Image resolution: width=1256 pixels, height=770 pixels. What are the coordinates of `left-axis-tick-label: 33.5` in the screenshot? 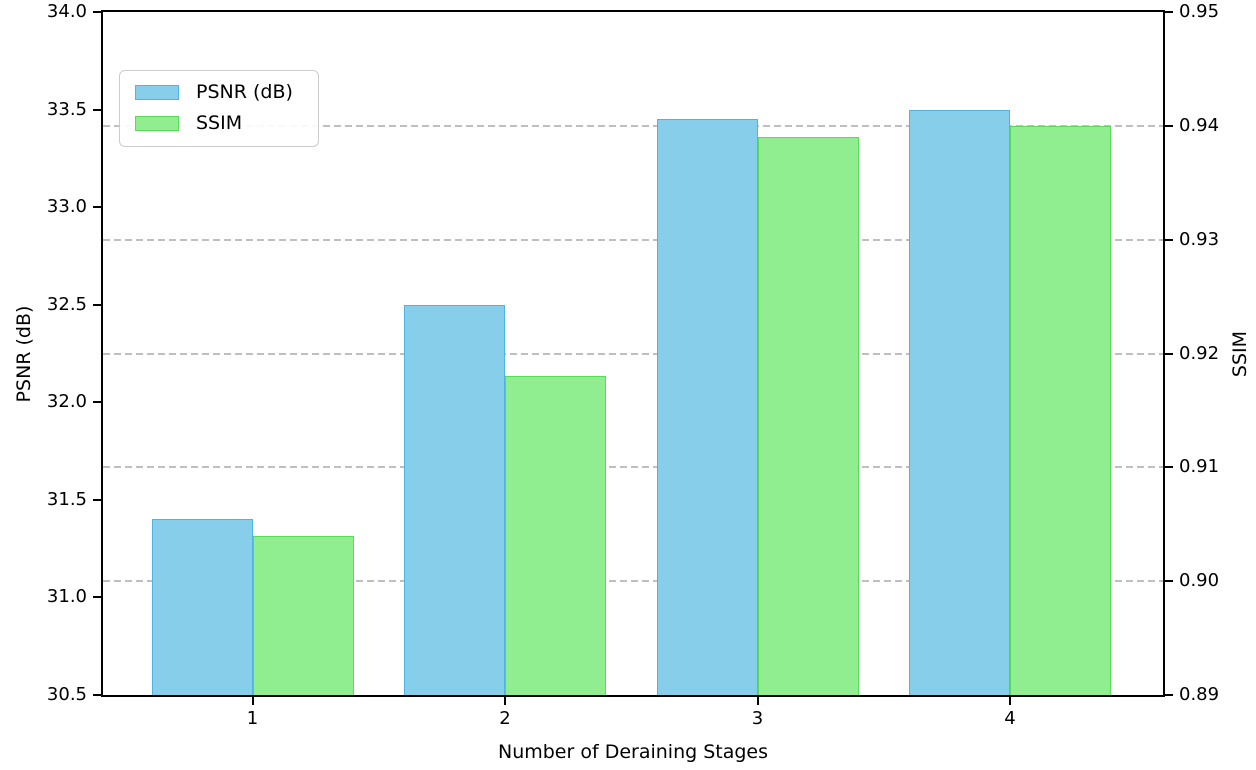 It's located at (66, 109).